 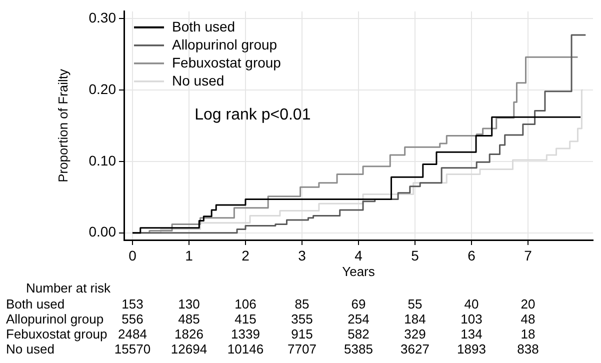 I want to click on text: Febuxostat group, so click(x=57, y=334).